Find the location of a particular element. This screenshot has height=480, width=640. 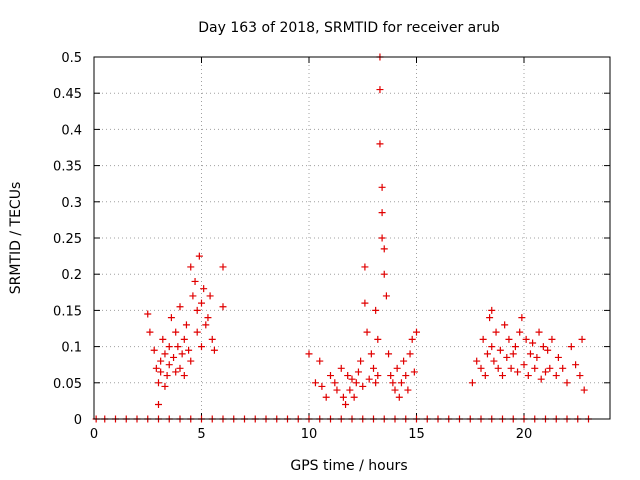

x-axis-title: GPS time / hours is located at coordinates (348, 466).